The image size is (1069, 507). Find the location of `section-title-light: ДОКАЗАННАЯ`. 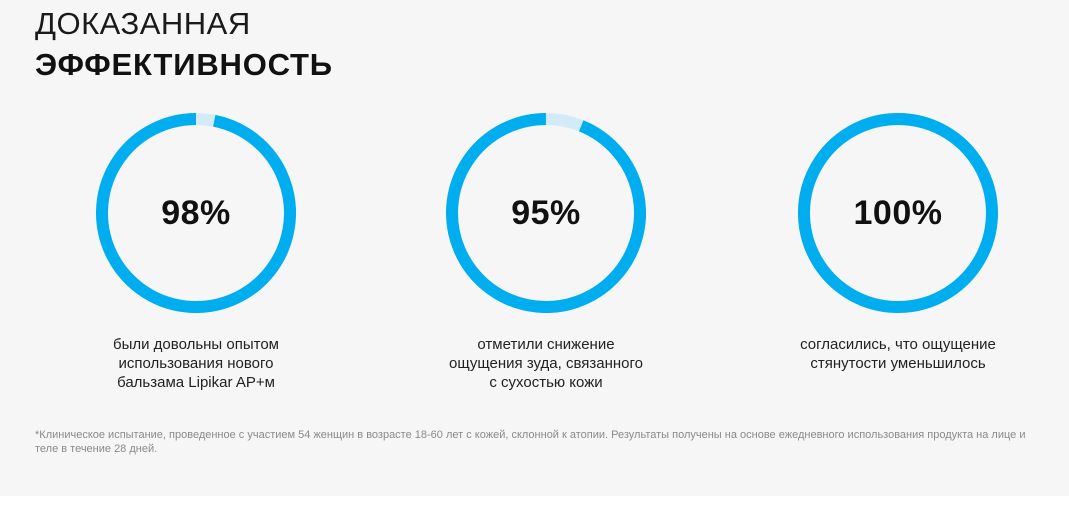

section-title-light: ДОКАЗАННАЯ is located at coordinates (143, 23).